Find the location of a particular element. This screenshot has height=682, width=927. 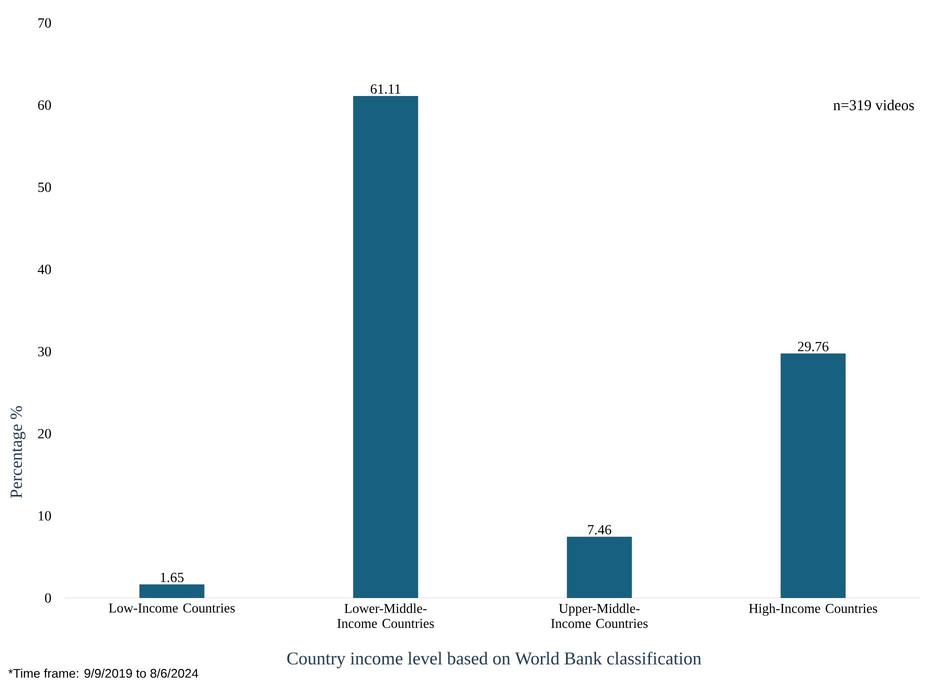

data-label: 1.65 is located at coordinates (172, 577).